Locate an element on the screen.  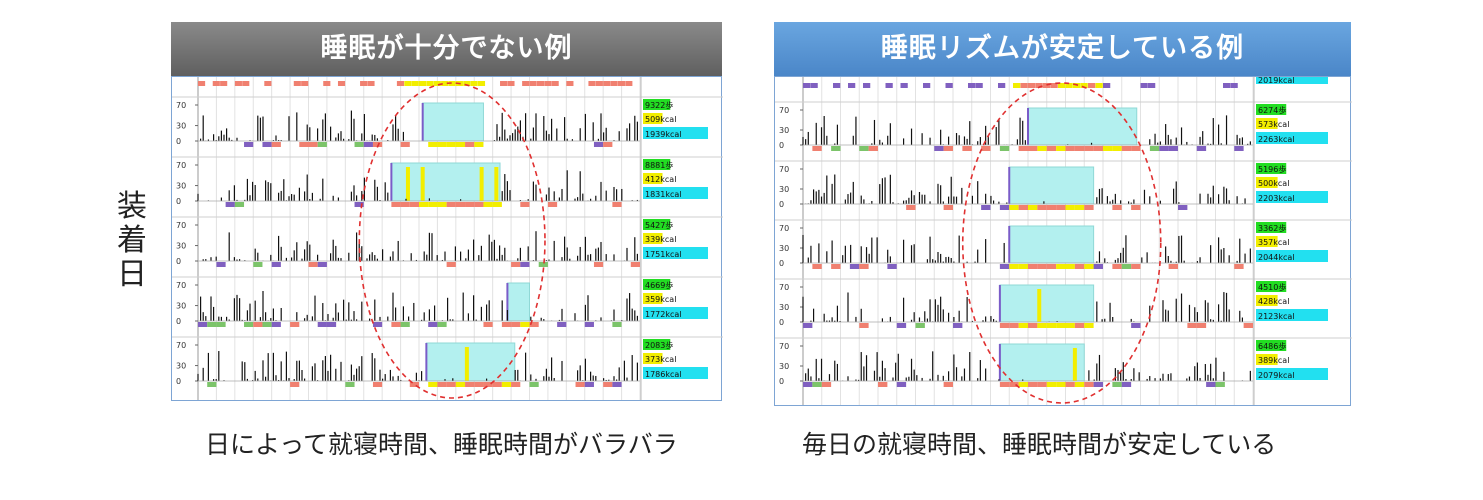
highlight-ellipse is located at coordinates (1061, 243).